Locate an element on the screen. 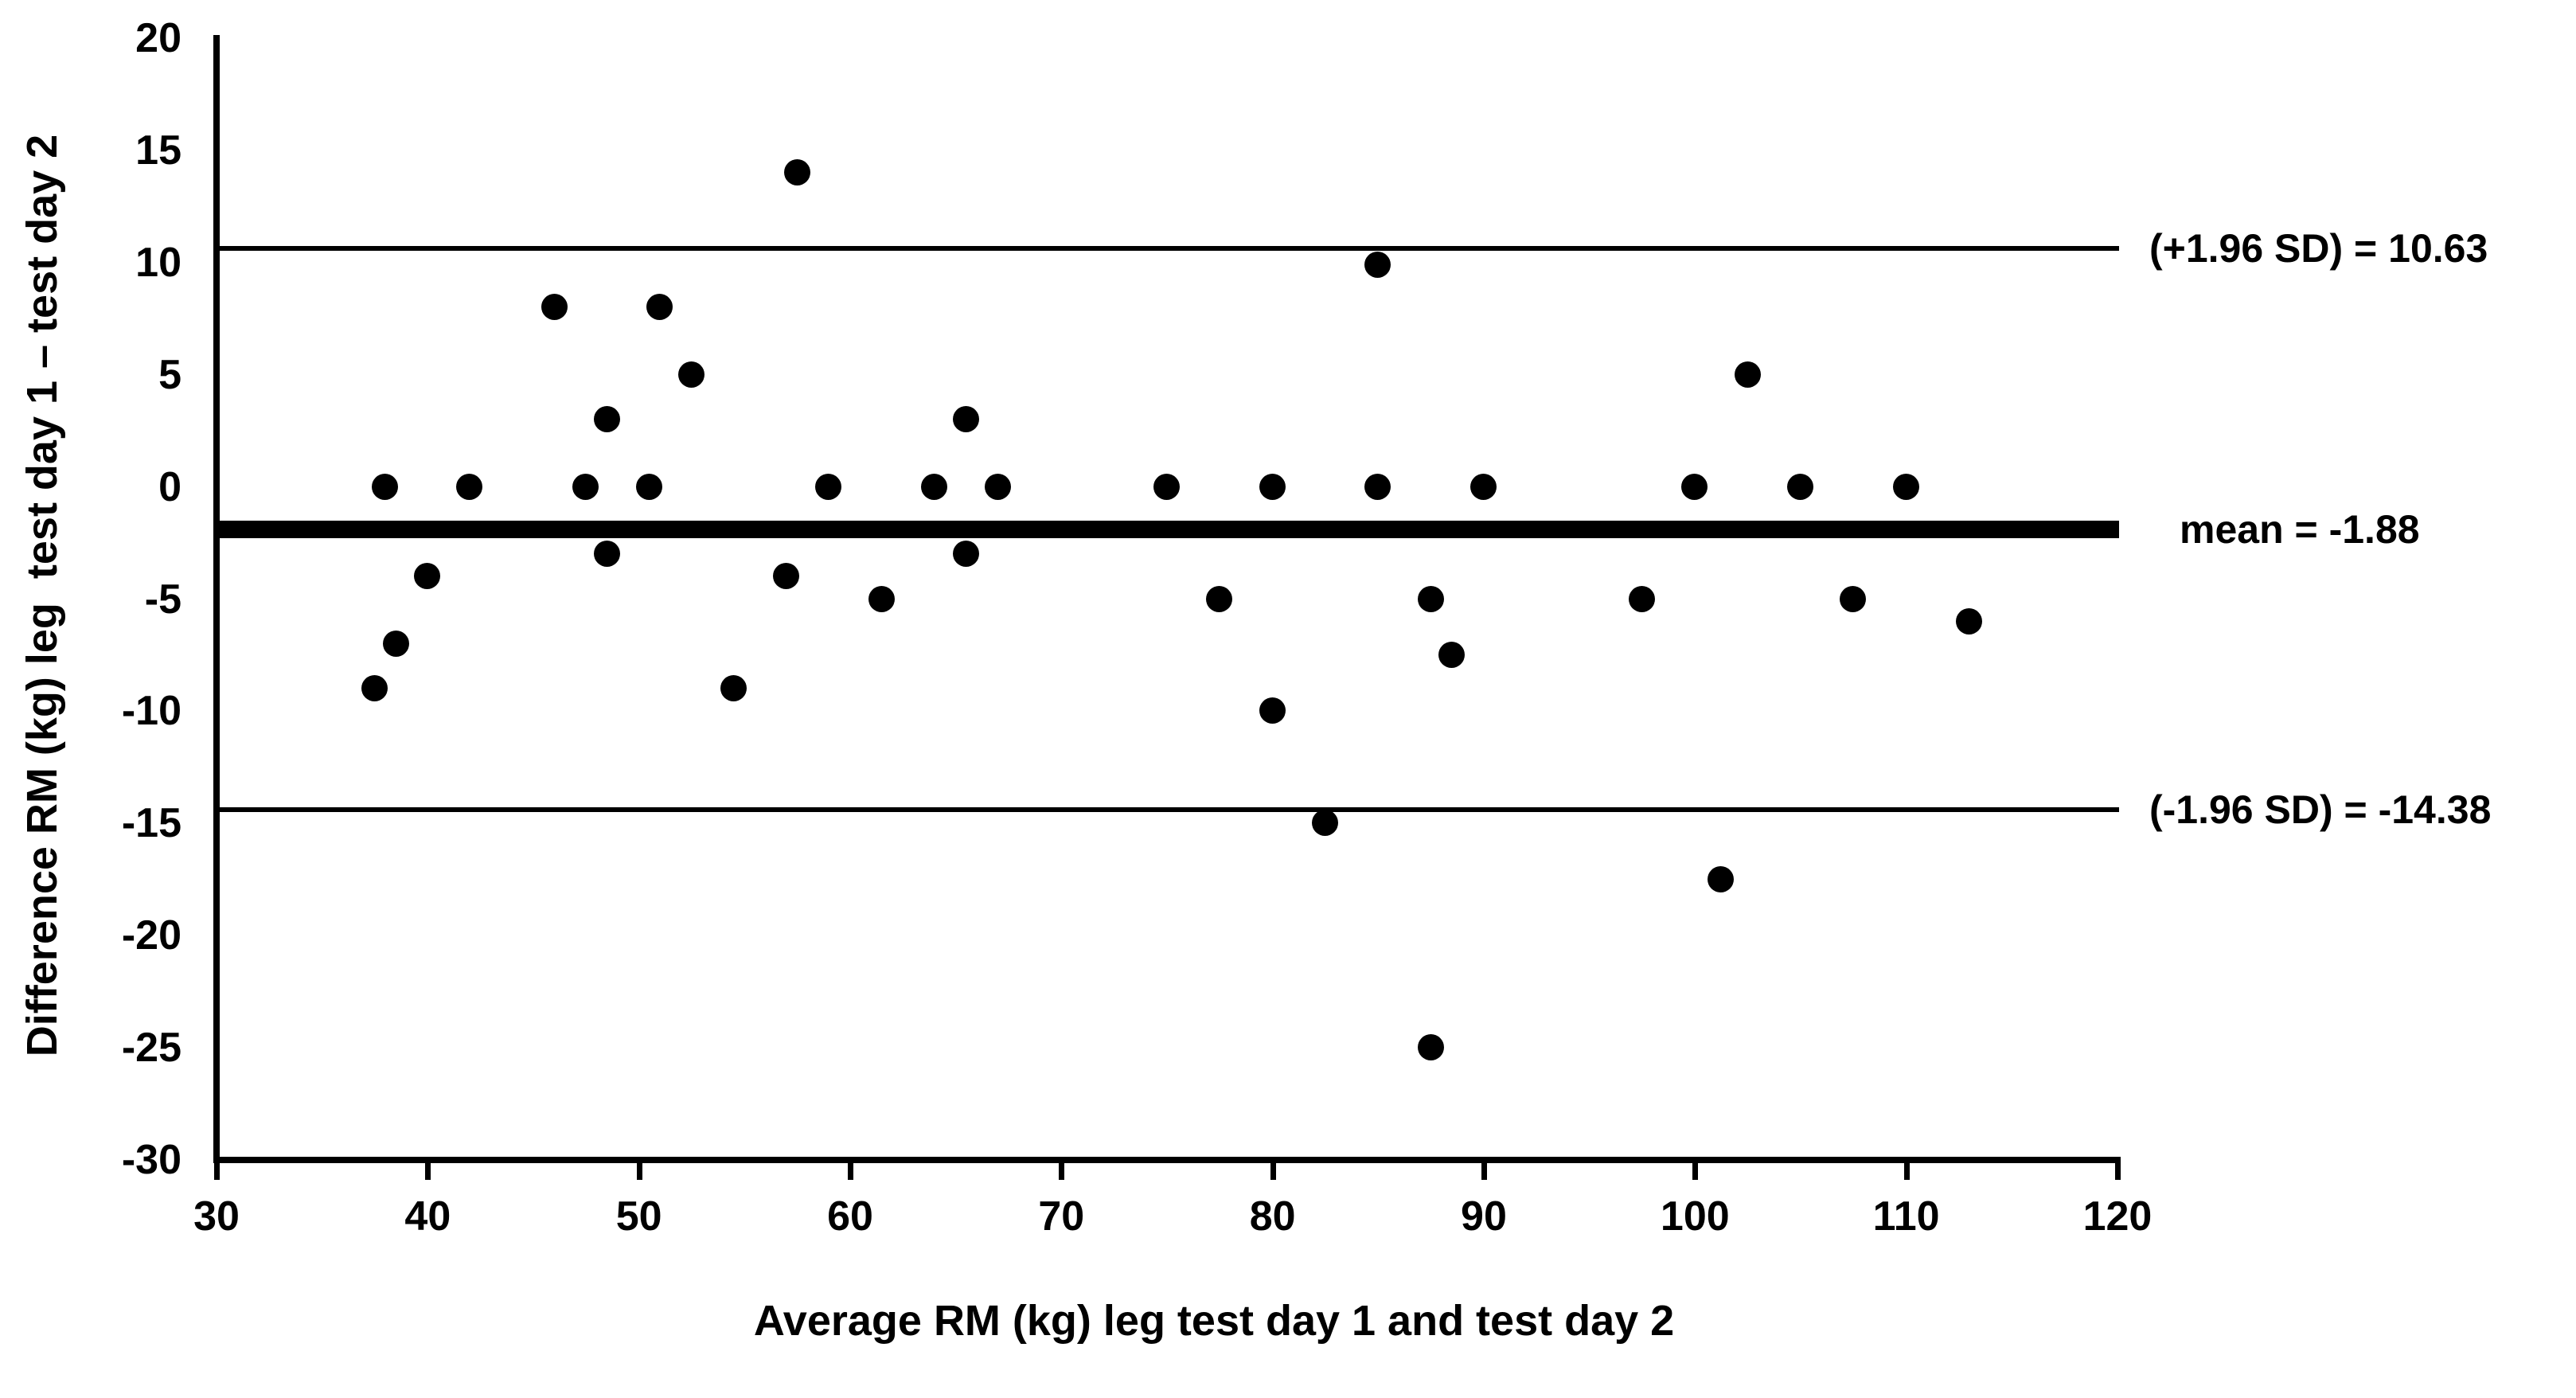 This screenshot has height=1398, width=2576. y-tick-label: -25 is located at coordinates (151, 1048).